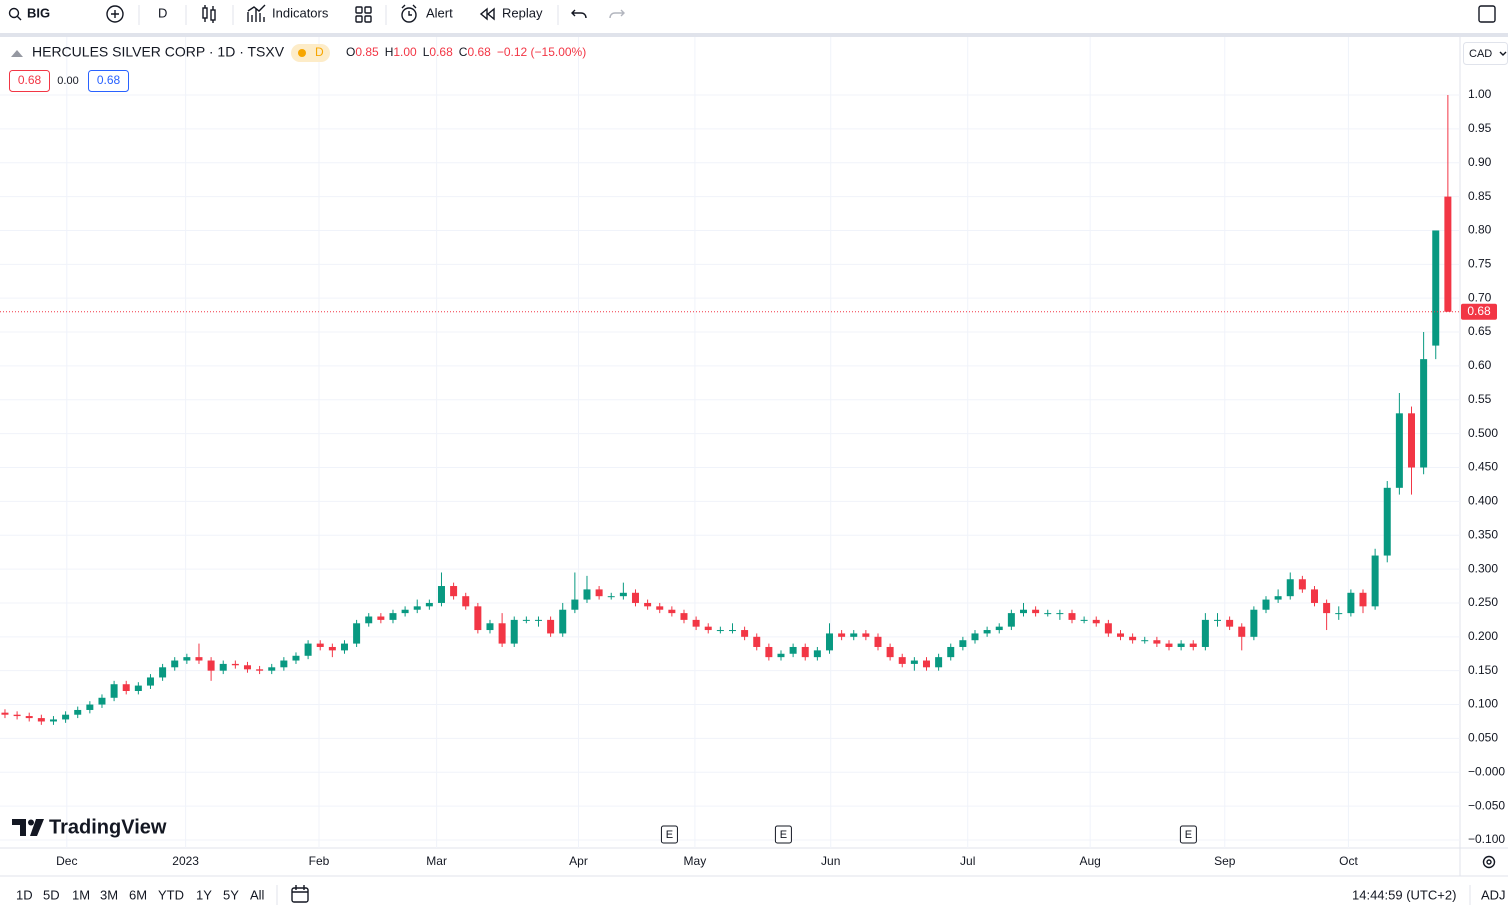 The height and width of the screenshot is (909, 1508). Describe the element at coordinates (109, 894) in the screenshot. I see `range-button: 3M` at that location.